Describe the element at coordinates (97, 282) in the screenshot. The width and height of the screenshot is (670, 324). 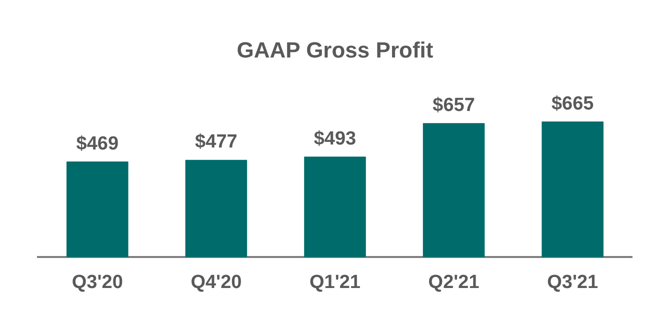
I see `x-tick-label: Q3'20` at that location.